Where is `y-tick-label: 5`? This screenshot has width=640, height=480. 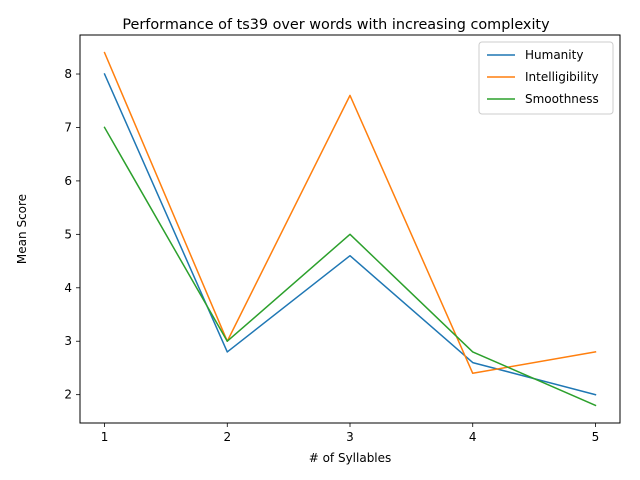
y-tick-label: 5 is located at coordinates (68, 234).